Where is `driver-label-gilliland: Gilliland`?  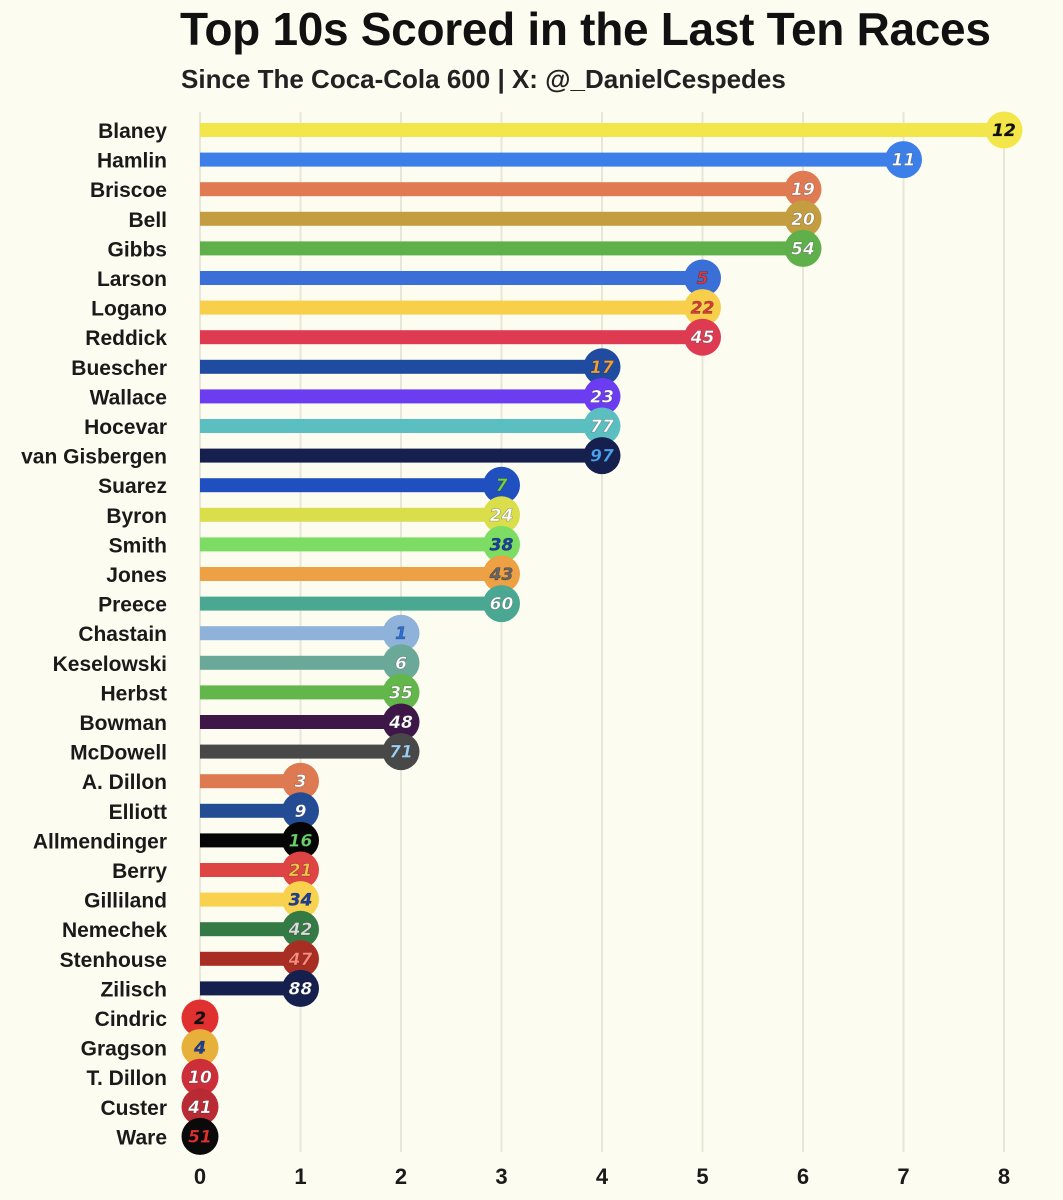 driver-label-gilliland: Gilliland is located at coordinates (125, 901).